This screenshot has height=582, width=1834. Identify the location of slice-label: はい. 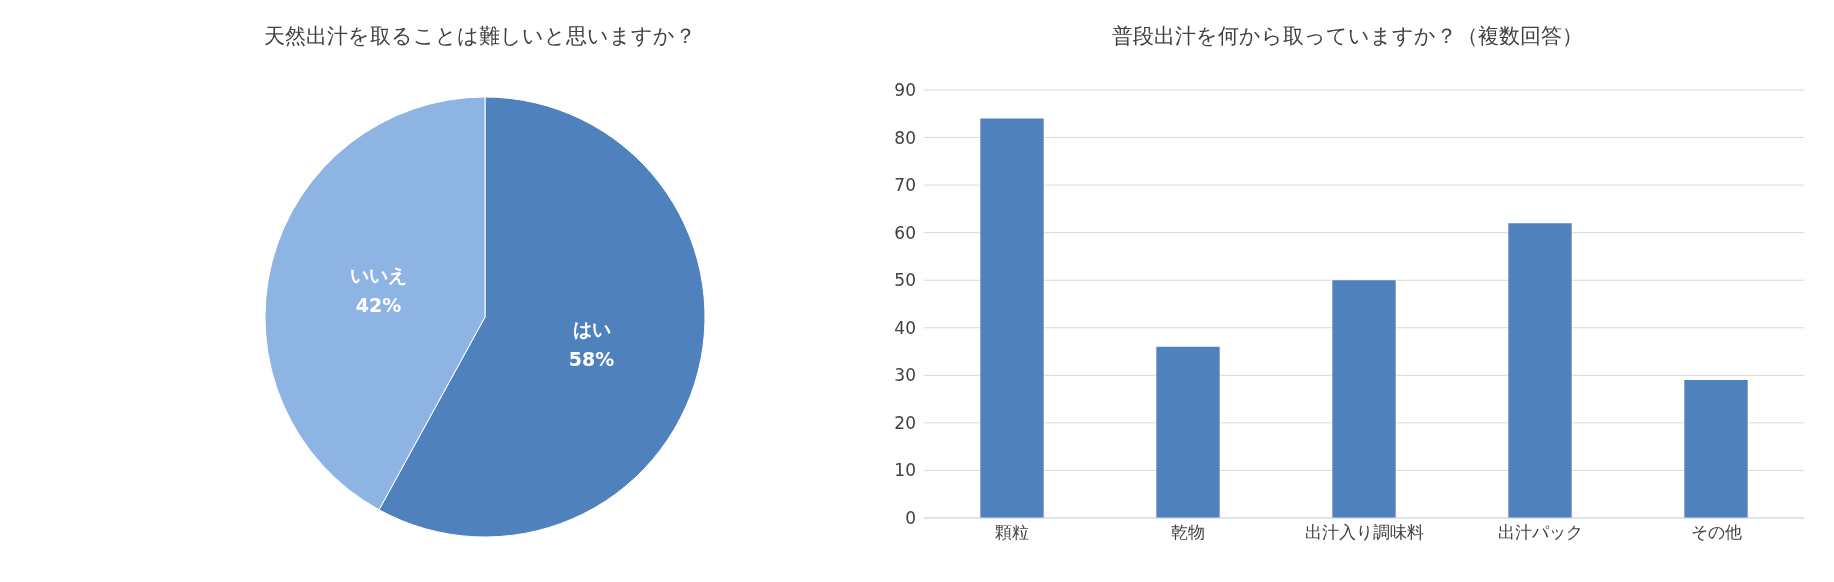
(591, 329).